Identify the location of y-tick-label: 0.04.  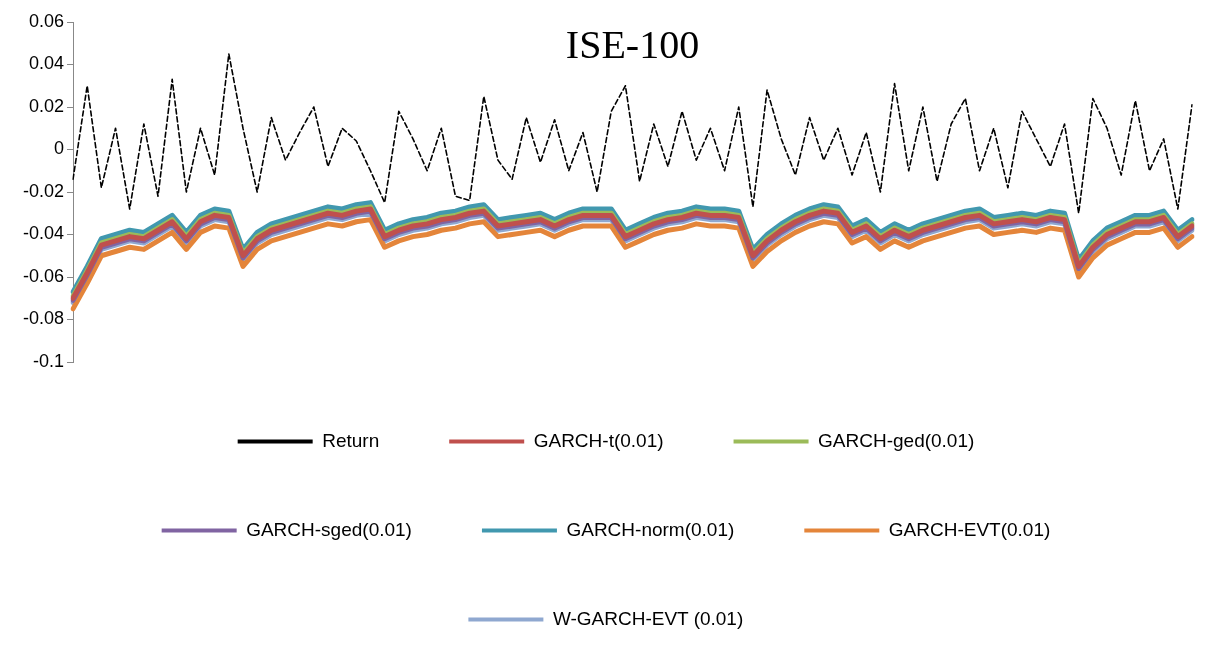
(46, 63).